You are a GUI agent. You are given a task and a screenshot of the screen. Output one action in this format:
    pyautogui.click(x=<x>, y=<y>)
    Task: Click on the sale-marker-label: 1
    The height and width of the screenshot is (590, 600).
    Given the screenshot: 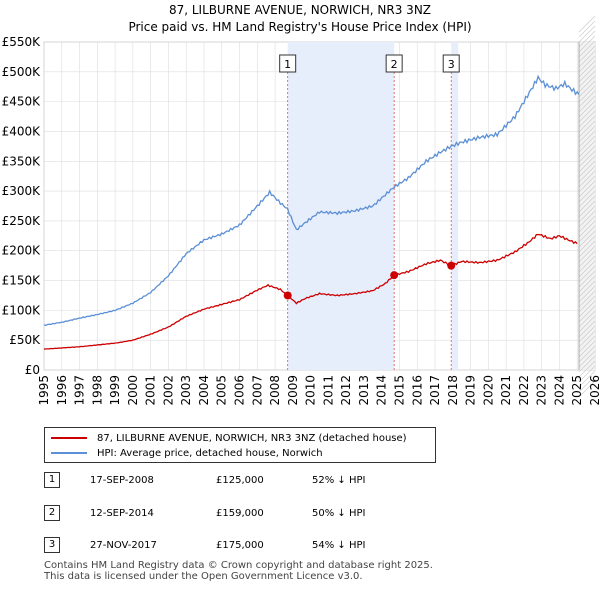 What is the action you would take?
    pyautogui.click(x=287, y=64)
    